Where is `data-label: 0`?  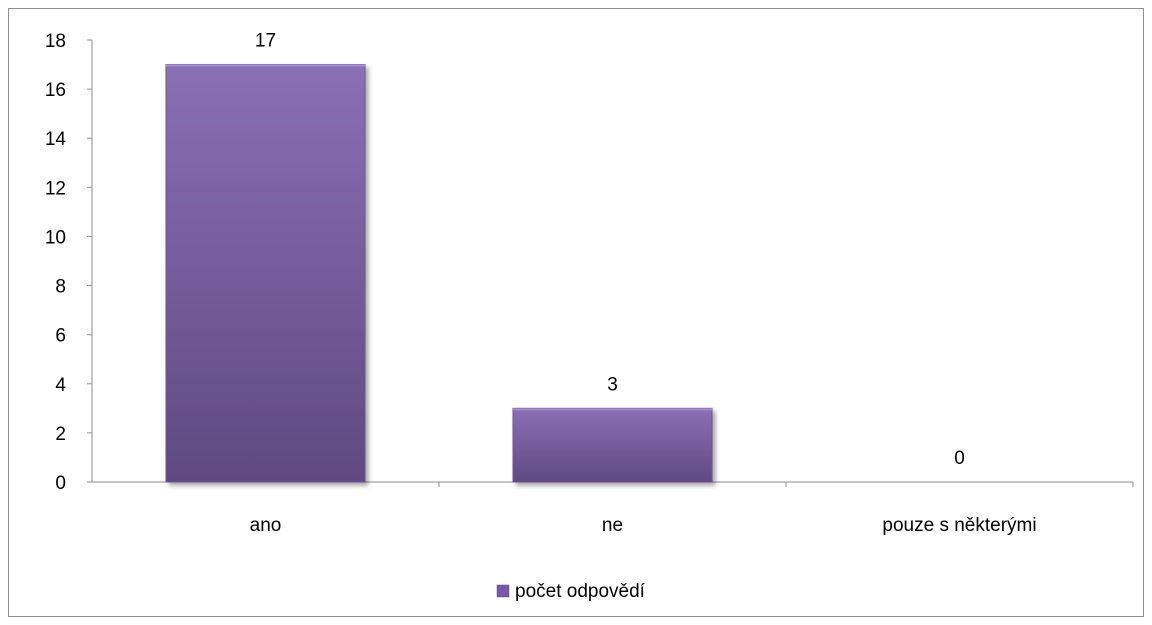 data-label: 0 is located at coordinates (959, 458).